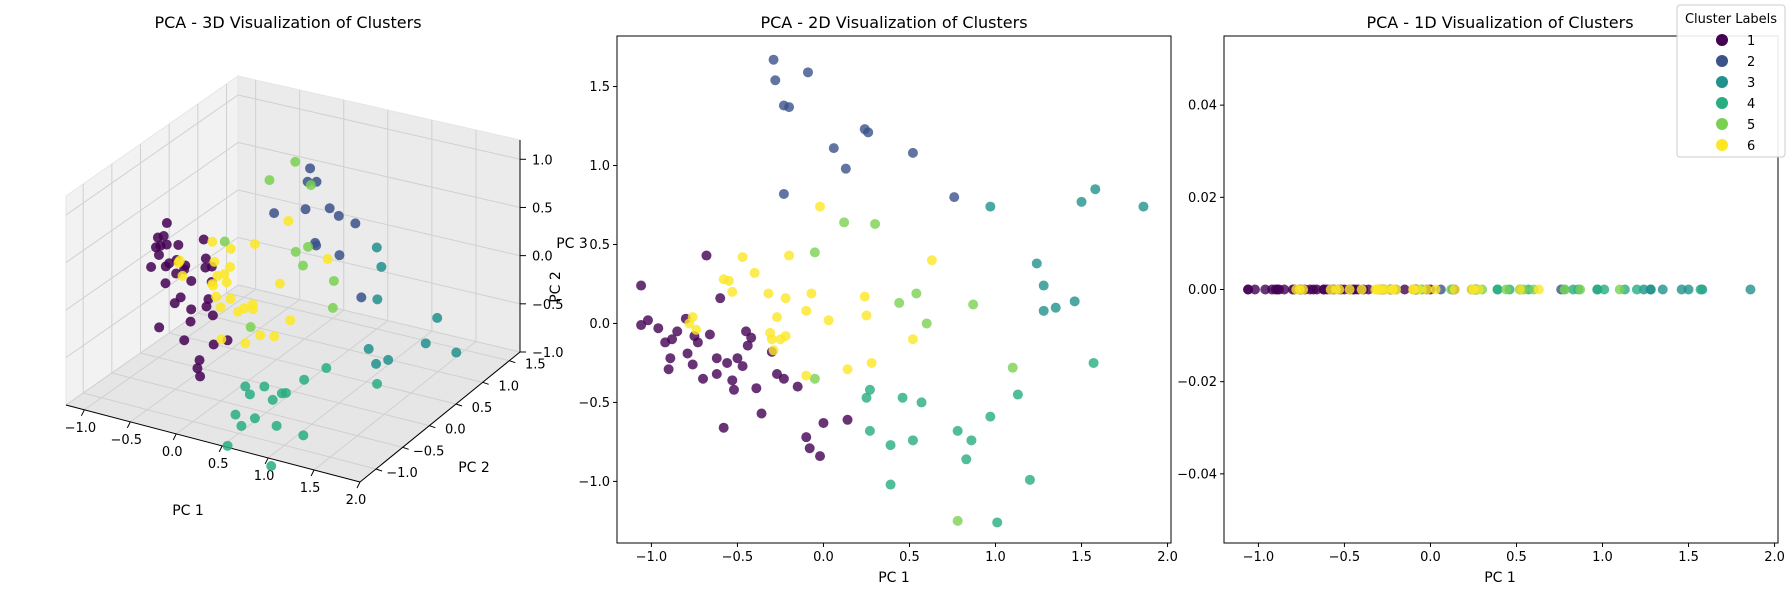 The image size is (1792, 600). What do you see at coordinates (548, 353) in the screenshot?
I see `z-tick-label-3d: −1.0` at bounding box center [548, 353].